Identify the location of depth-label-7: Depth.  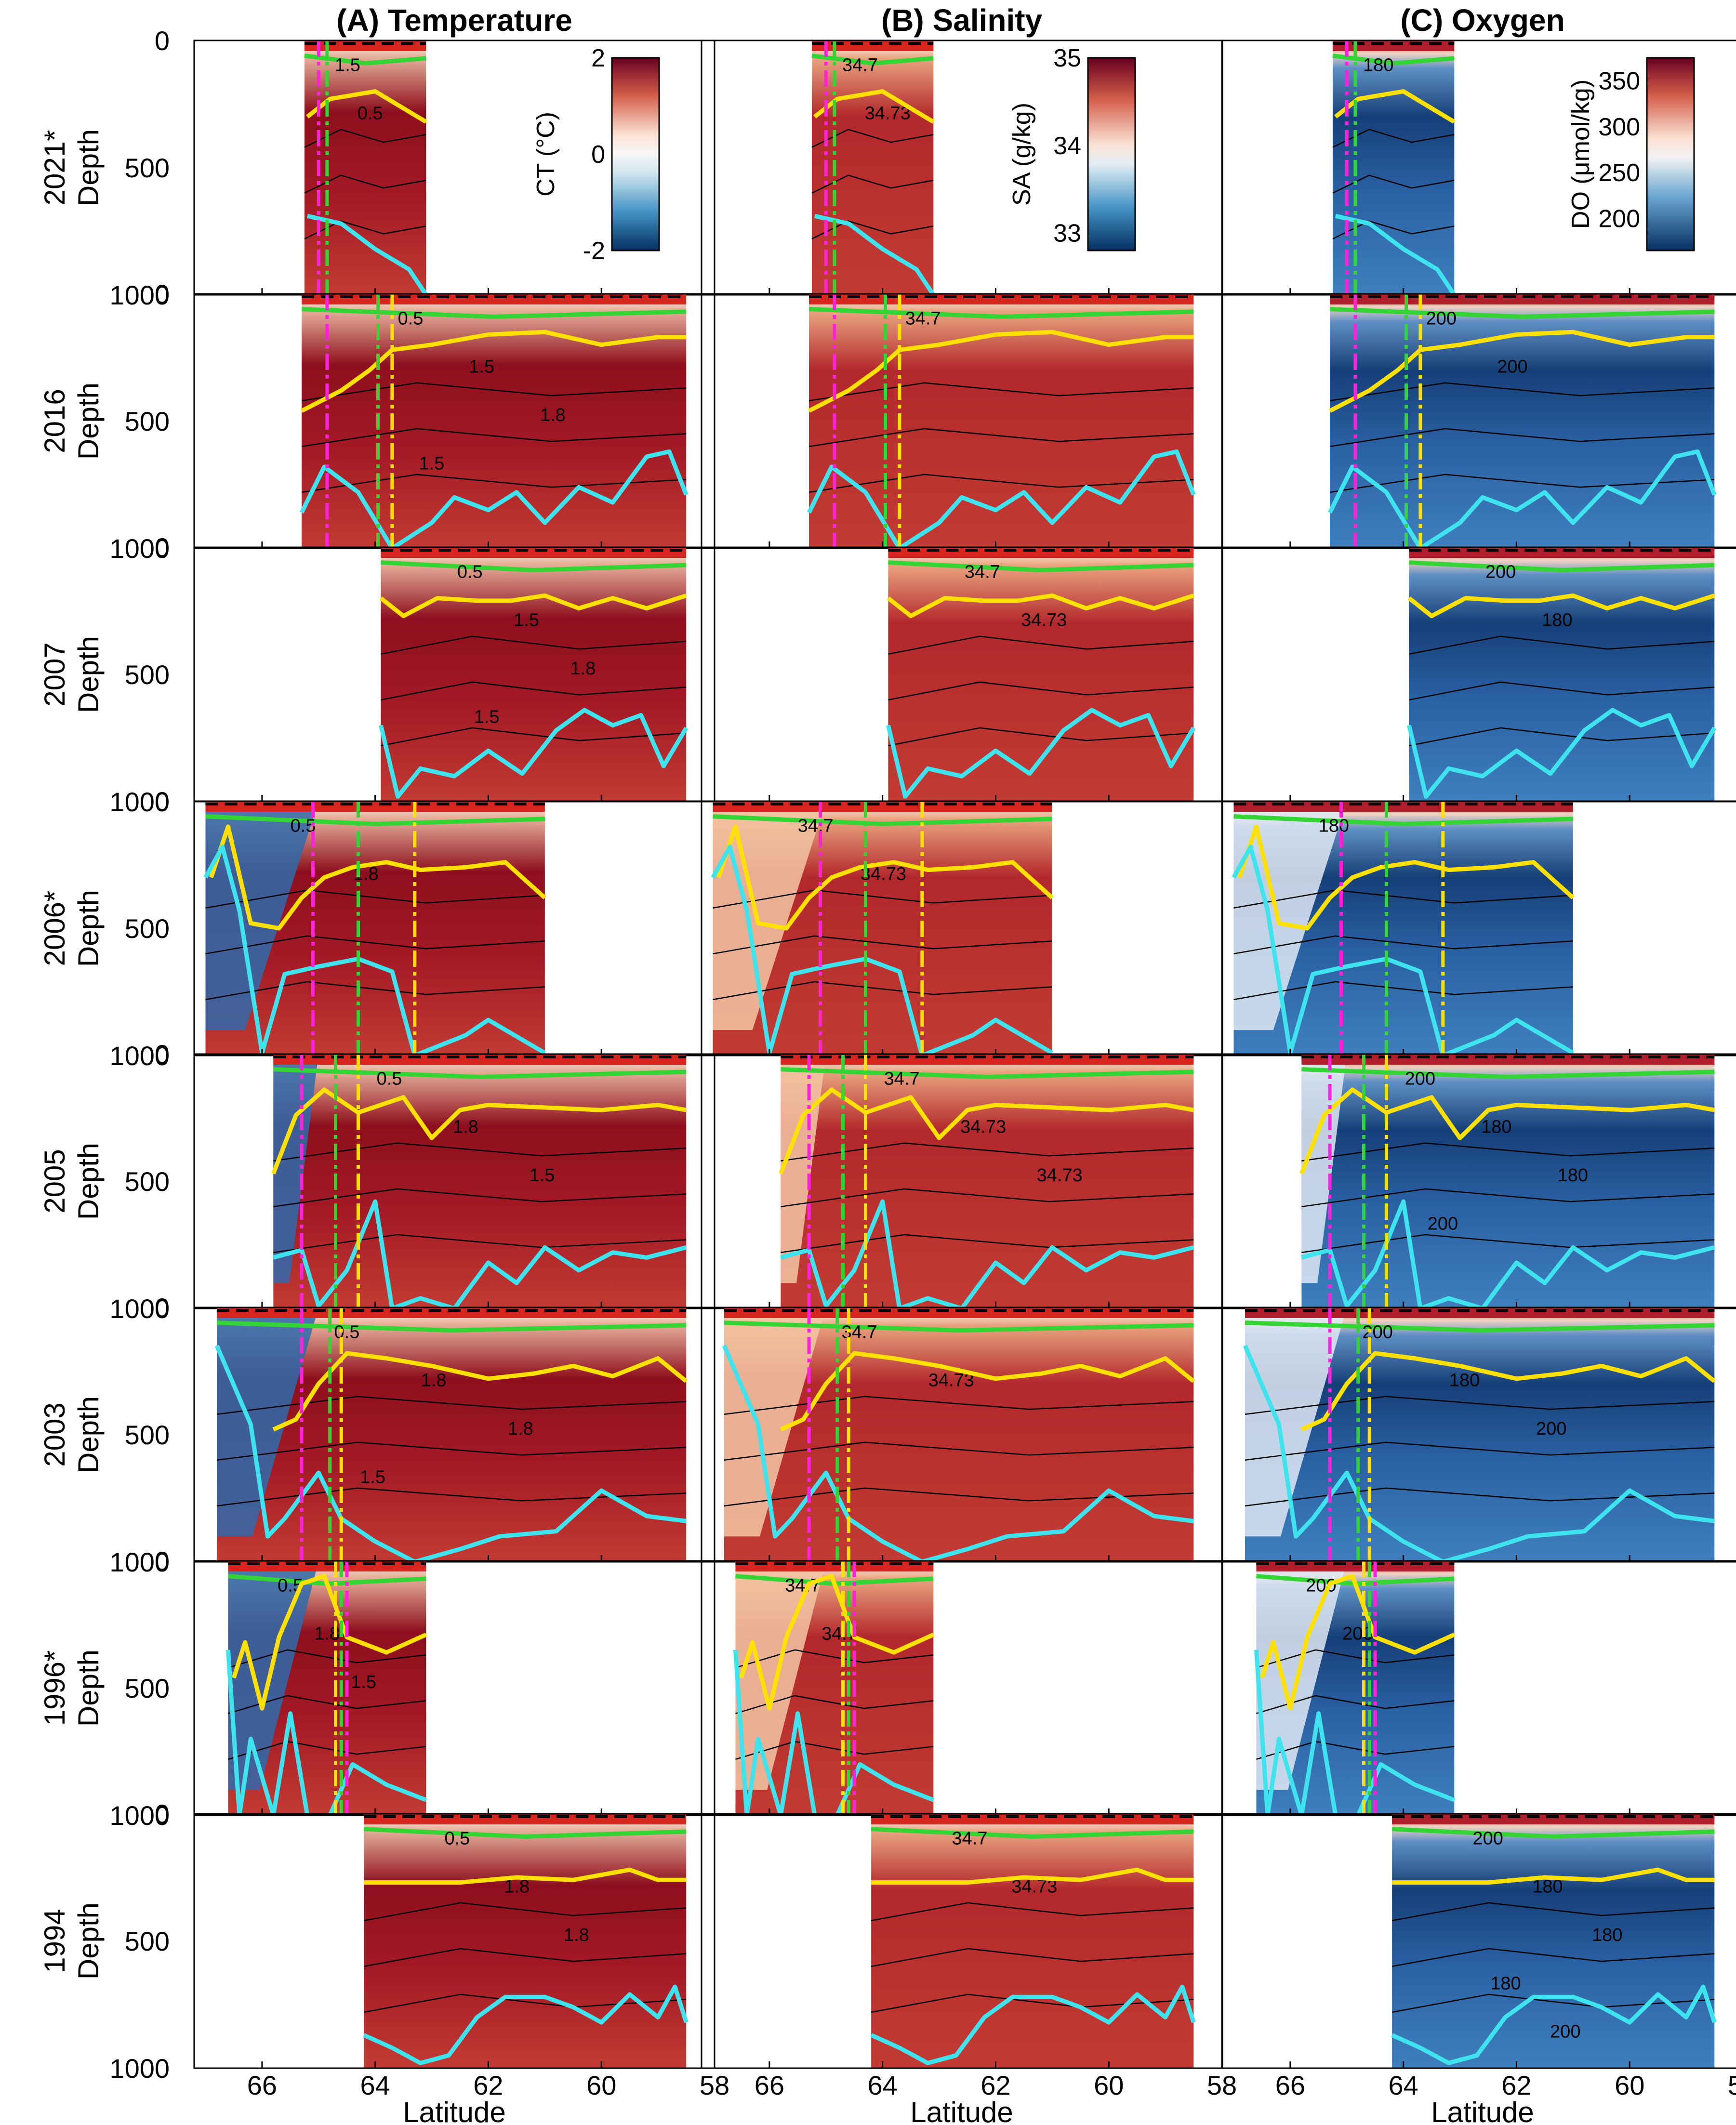
(88, 1941).